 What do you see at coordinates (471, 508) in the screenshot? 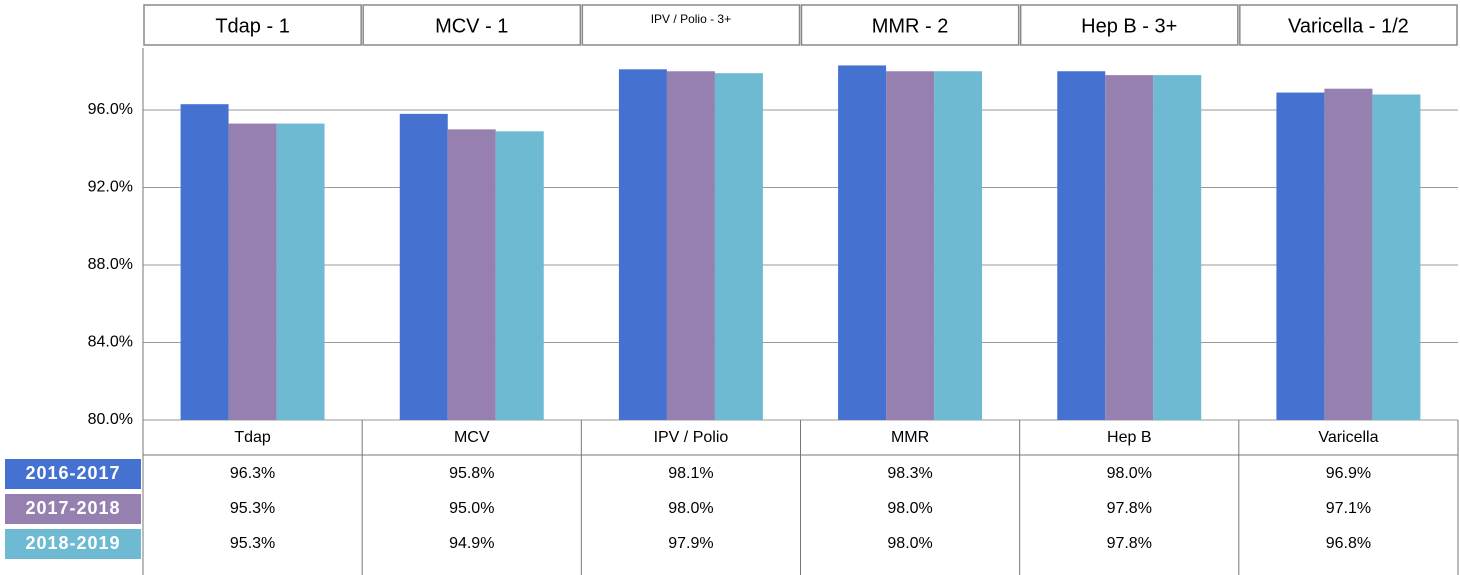
I see `table-value: 95.0%` at bounding box center [471, 508].